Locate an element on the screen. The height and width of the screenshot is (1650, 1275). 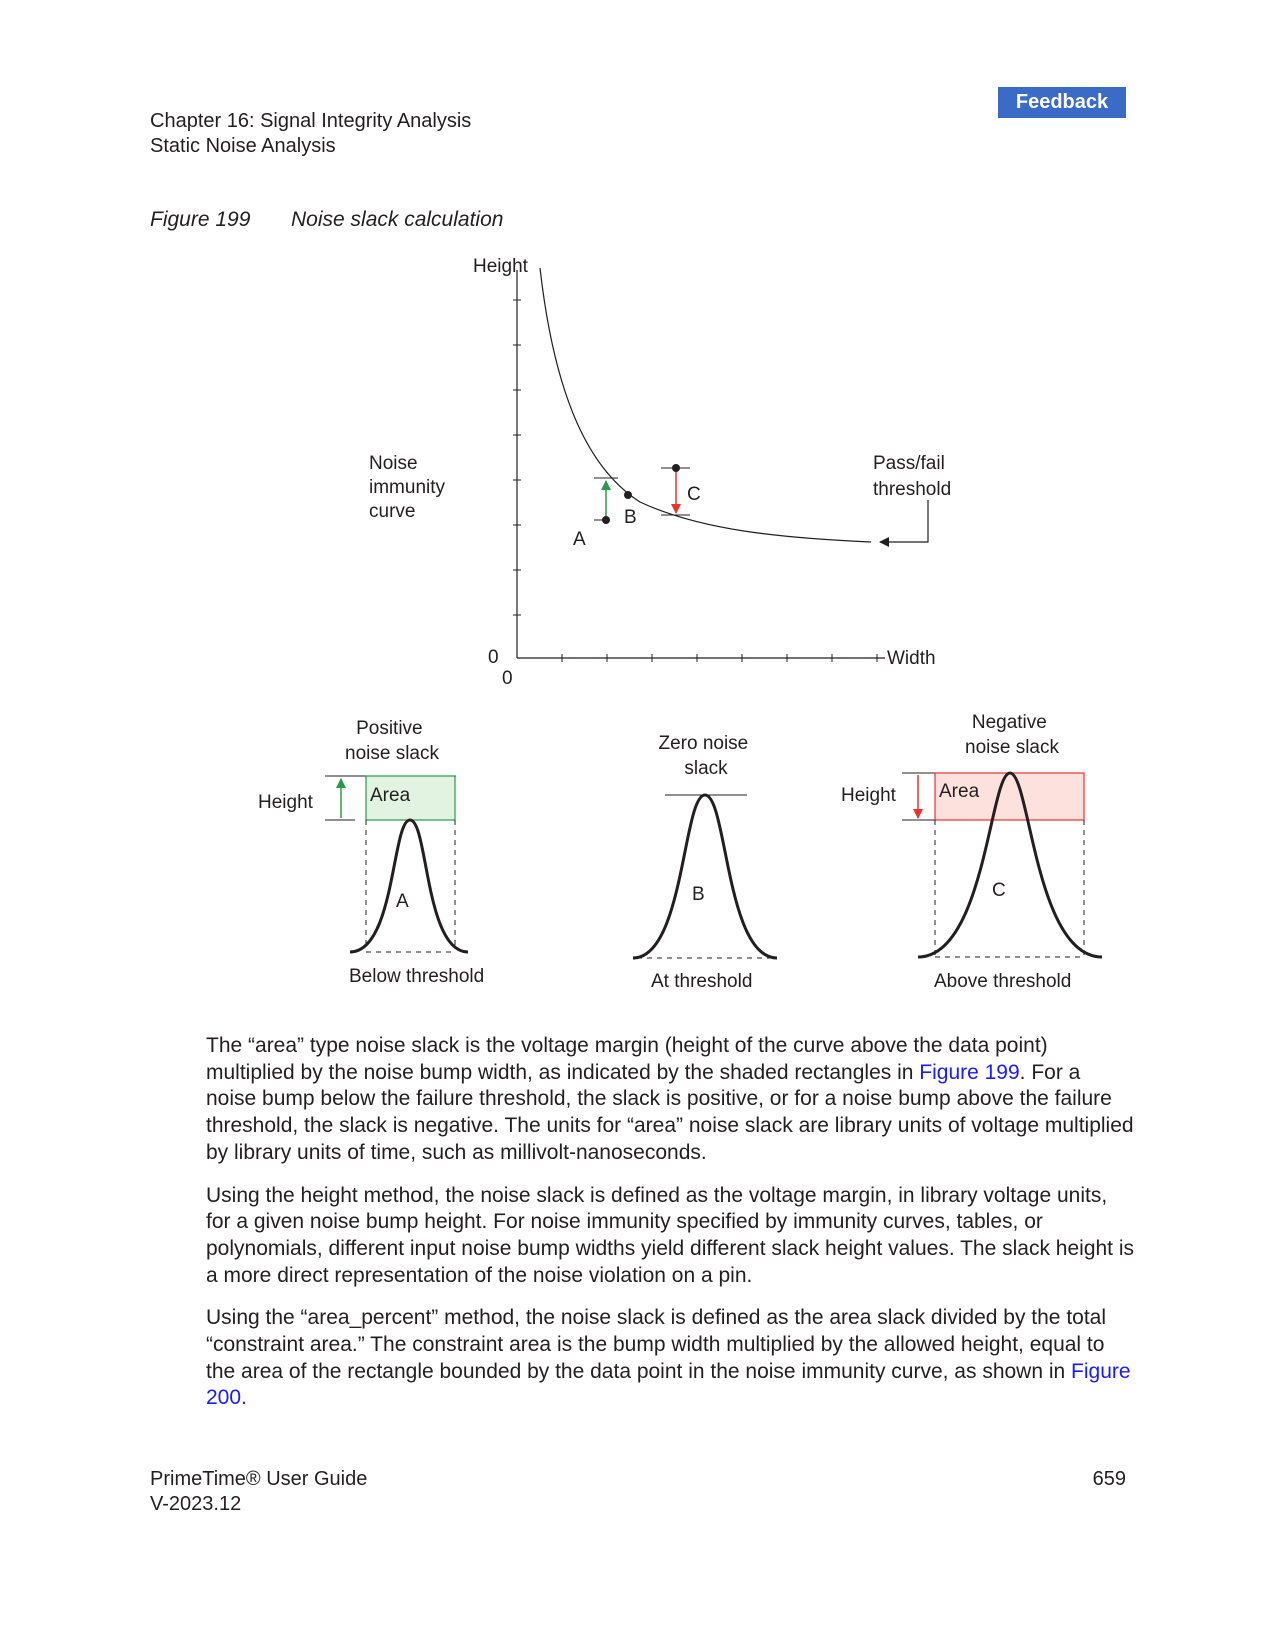
point-a-label: A is located at coordinates (579, 539).